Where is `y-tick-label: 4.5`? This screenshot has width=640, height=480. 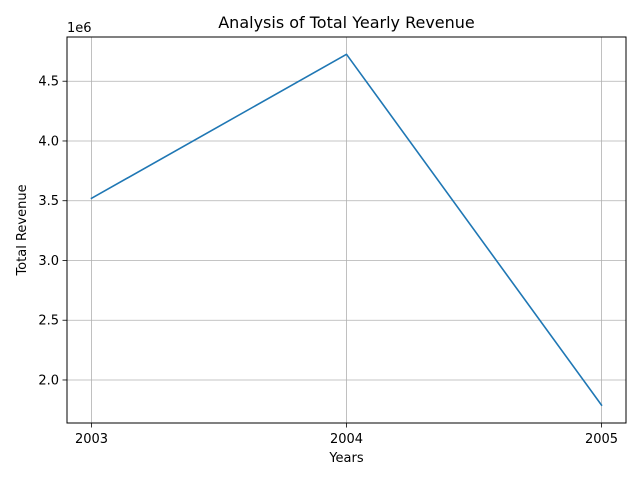
y-tick-label: 4.5 is located at coordinates (48, 82).